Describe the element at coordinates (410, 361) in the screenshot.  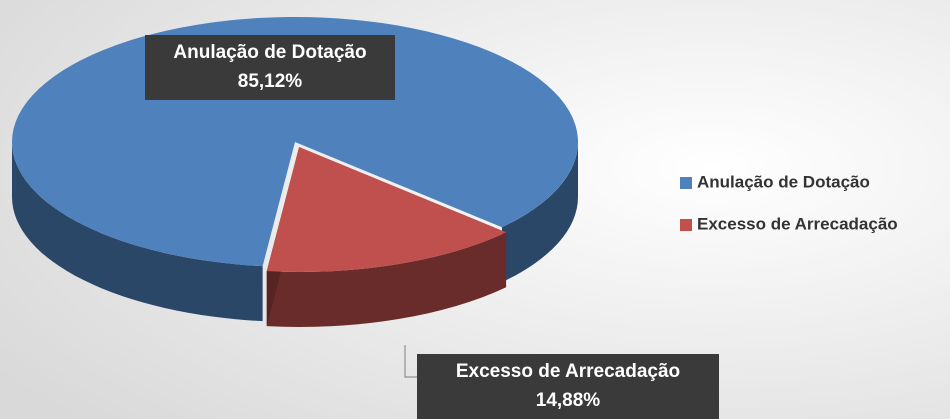
I see `leader-line` at that location.